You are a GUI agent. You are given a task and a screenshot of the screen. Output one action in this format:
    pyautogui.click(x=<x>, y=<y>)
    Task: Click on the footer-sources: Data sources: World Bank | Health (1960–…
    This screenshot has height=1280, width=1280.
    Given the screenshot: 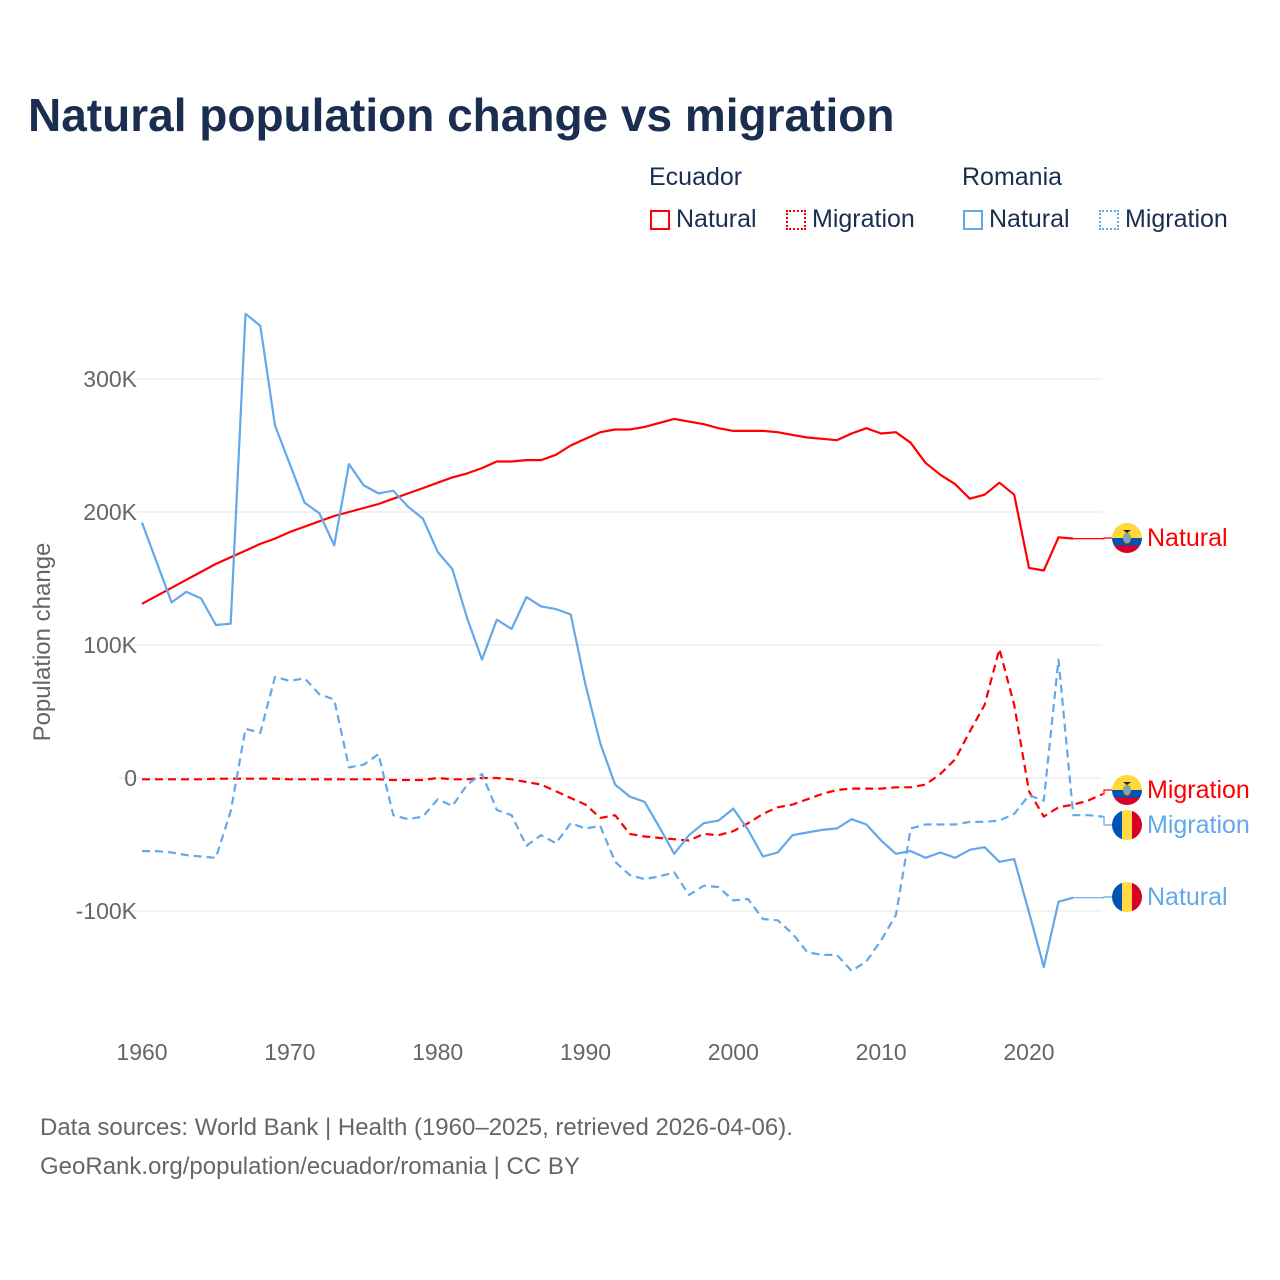 What is the action you would take?
    pyautogui.click(x=416, y=1127)
    